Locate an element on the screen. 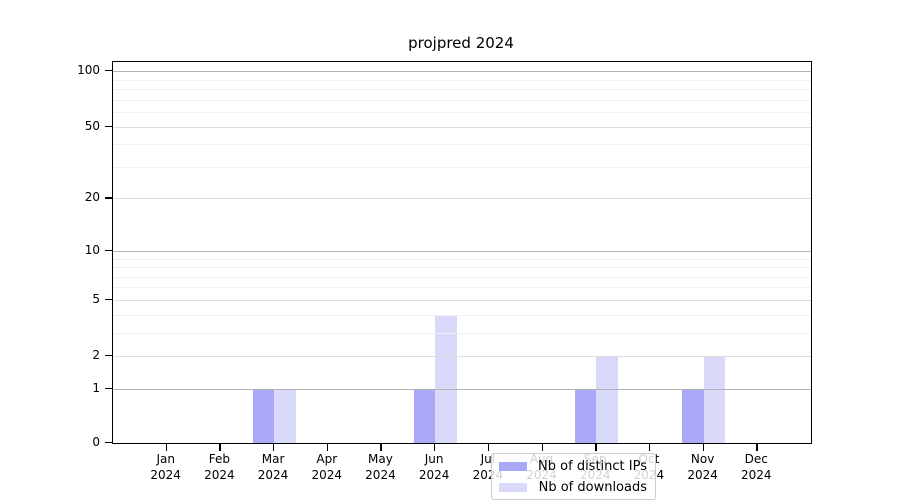 This screenshot has height=500, width=900. y-tick-label: 20 is located at coordinates (92, 197).